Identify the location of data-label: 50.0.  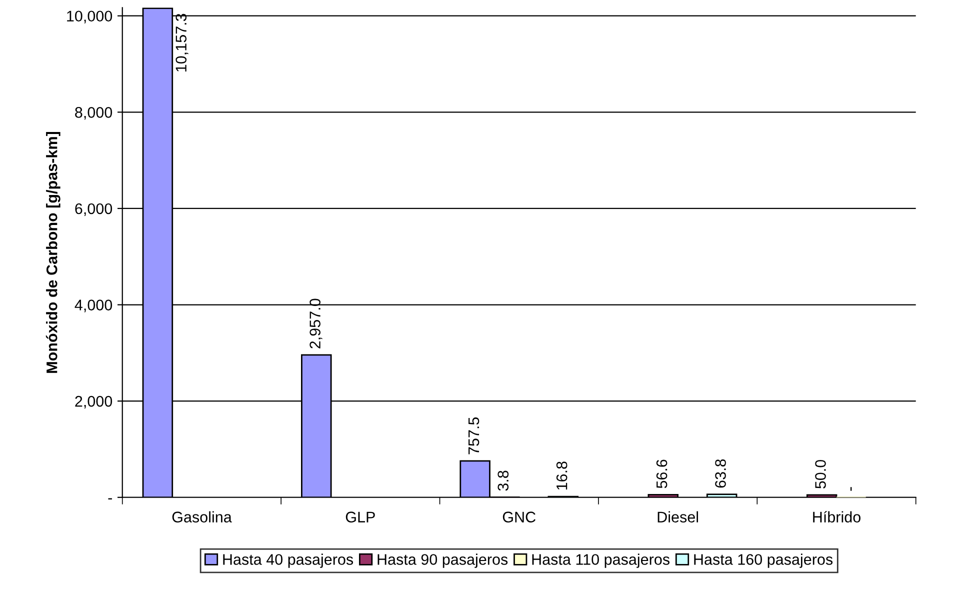
(820, 474).